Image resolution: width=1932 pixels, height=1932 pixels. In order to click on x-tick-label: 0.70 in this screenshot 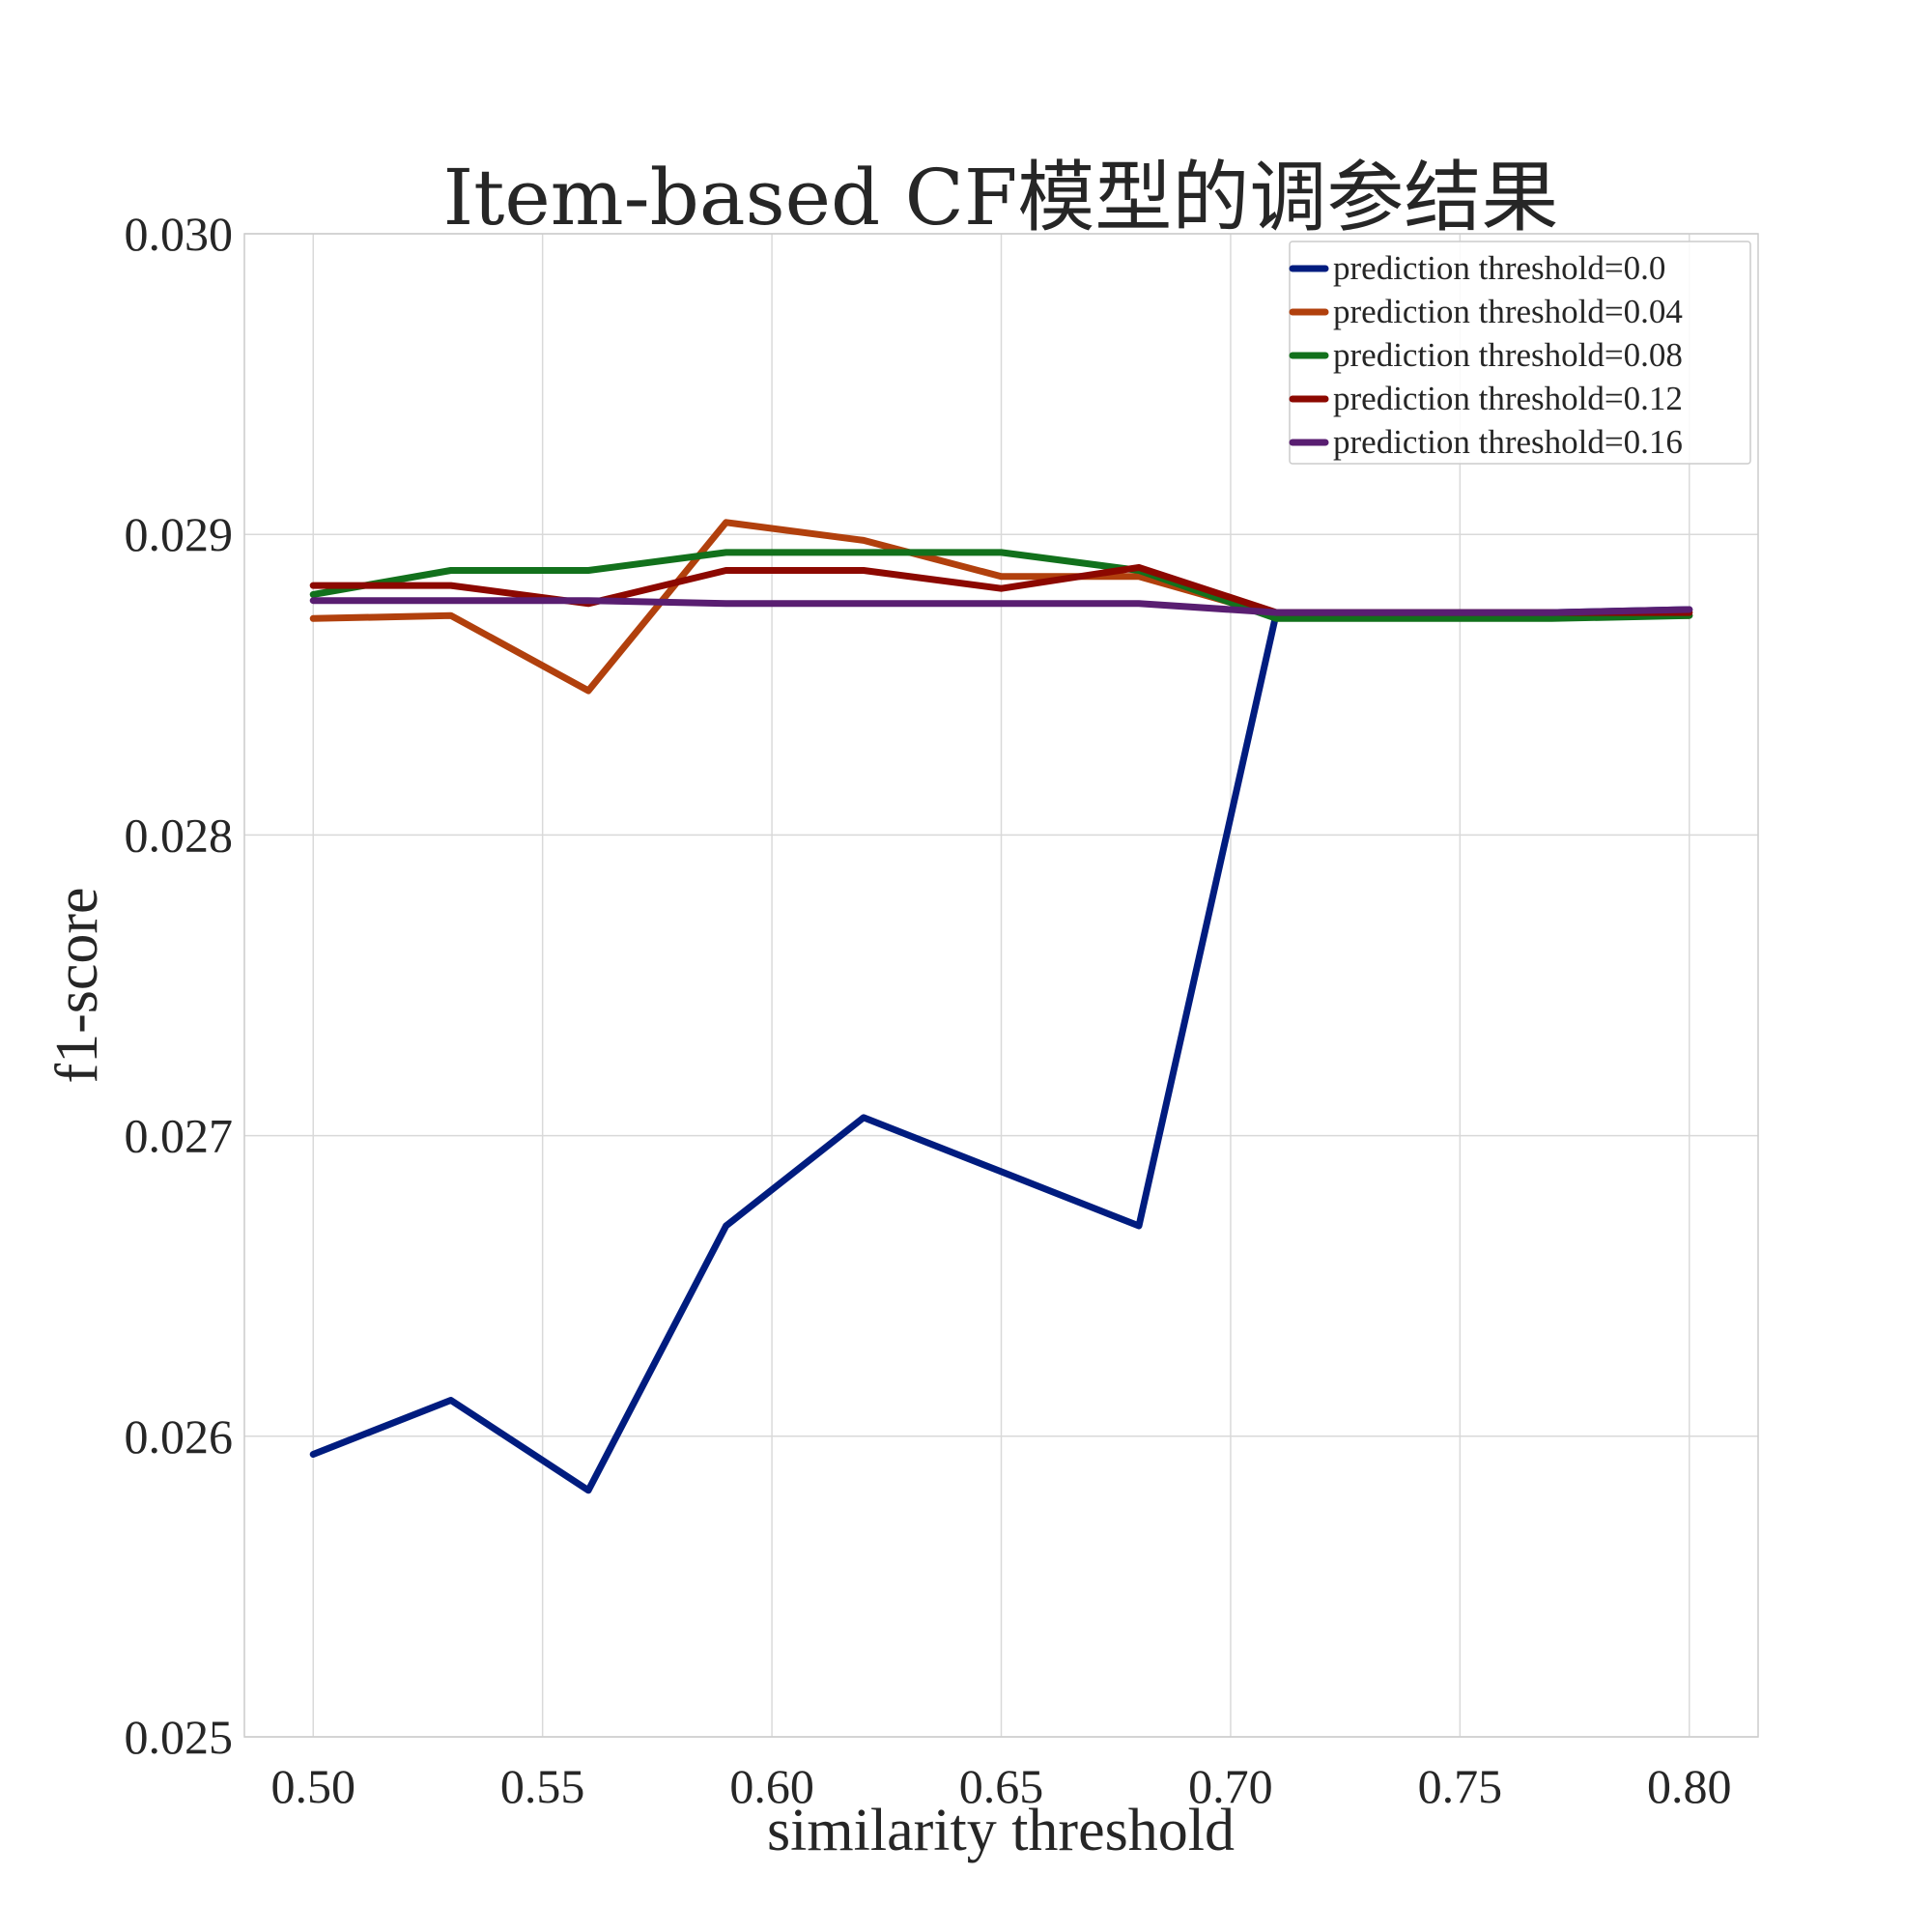, I will do `click(1230, 1786)`.